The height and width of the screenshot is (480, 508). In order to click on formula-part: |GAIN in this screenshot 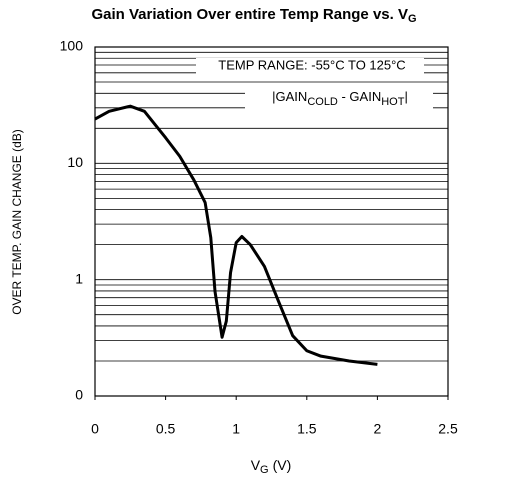, I will do `click(289, 96)`.